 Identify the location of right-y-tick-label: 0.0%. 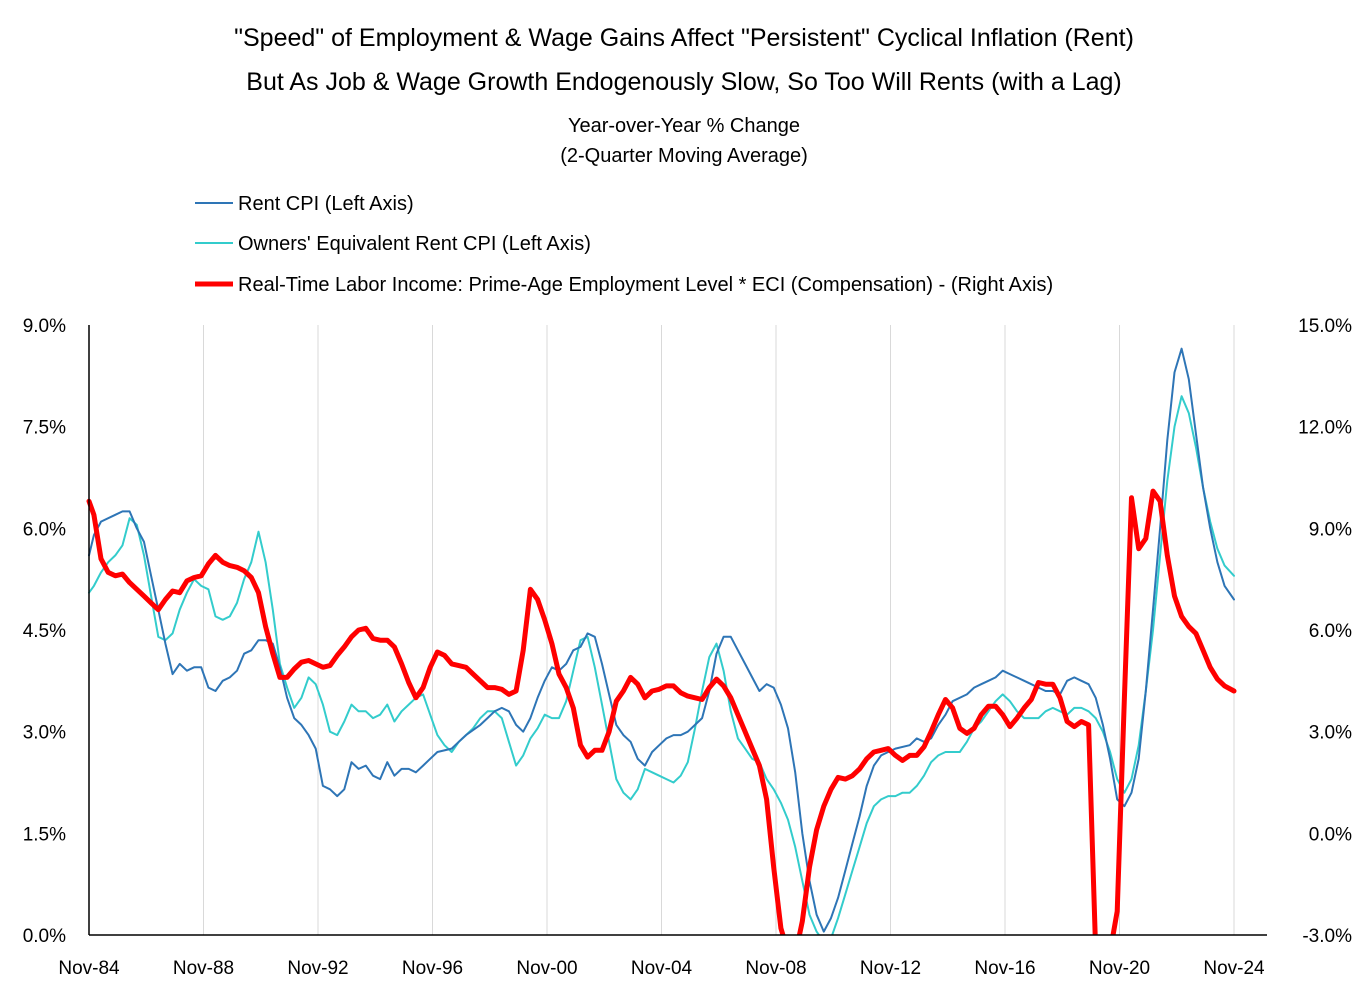
(1330, 834).